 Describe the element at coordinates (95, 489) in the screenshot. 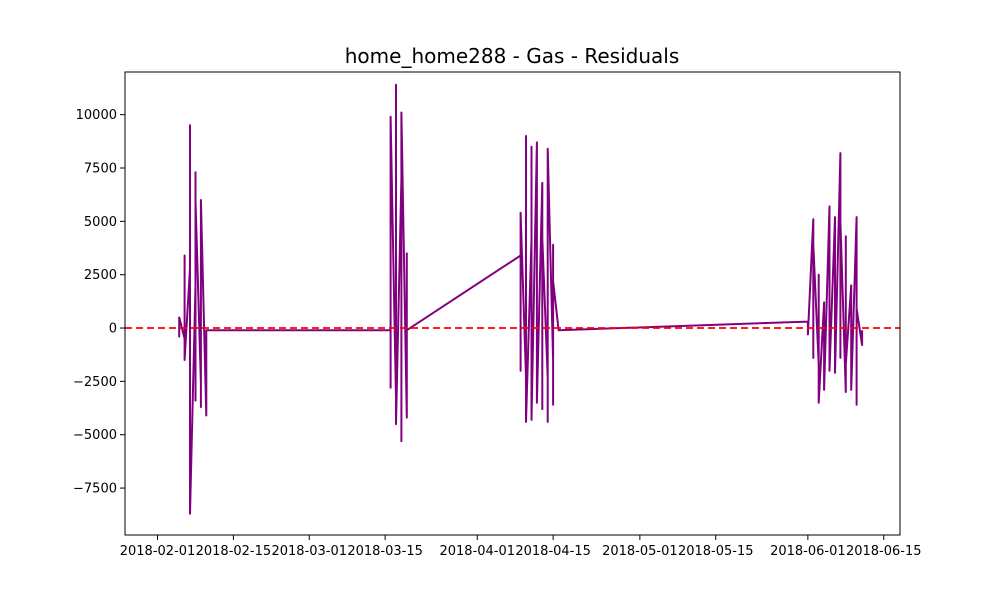

I see `y-tick-label: −7500` at that location.